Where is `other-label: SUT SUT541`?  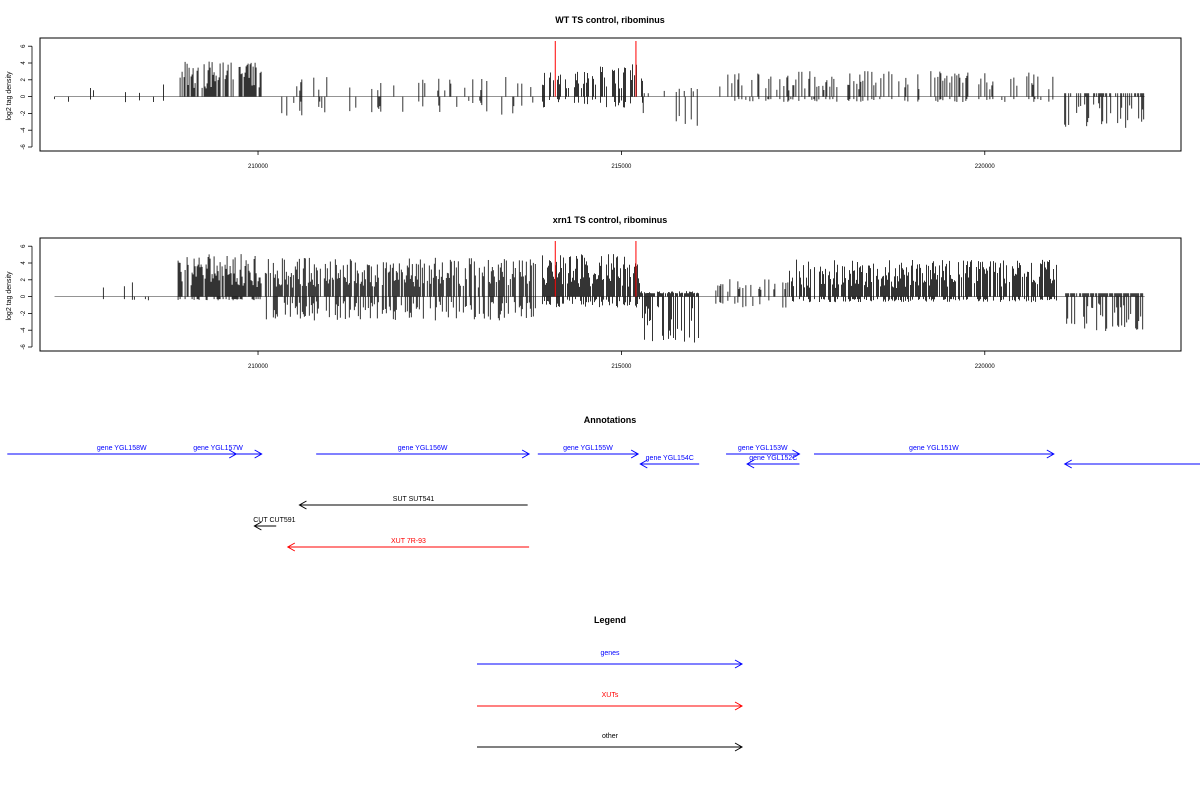 other-label: SUT SUT541 is located at coordinates (414, 499).